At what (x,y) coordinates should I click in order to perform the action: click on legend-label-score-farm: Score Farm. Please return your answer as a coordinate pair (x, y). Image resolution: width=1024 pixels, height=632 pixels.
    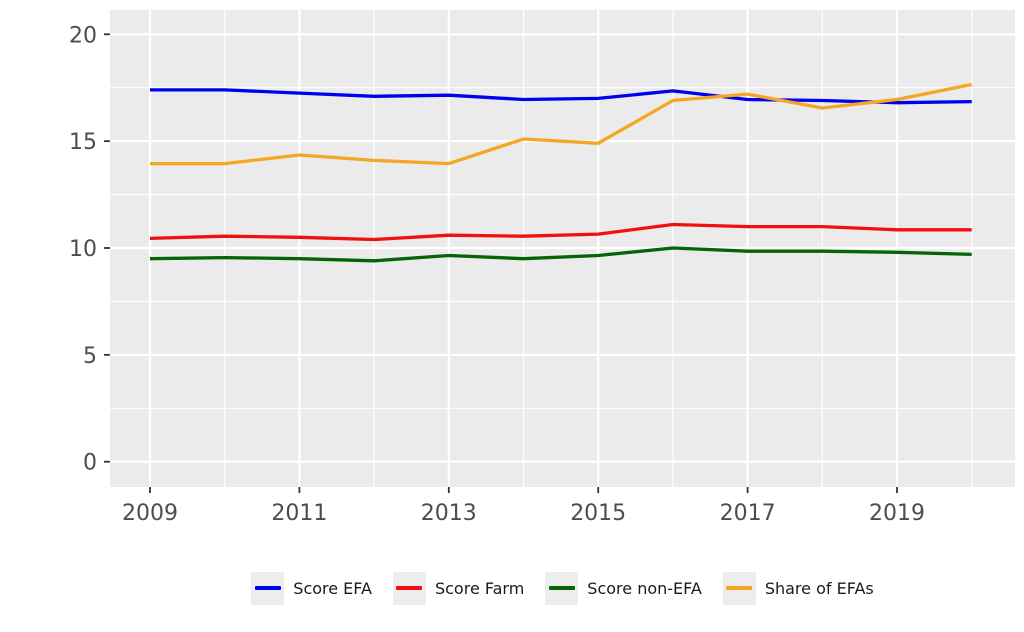
    Looking at the image, I should click on (479, 588).